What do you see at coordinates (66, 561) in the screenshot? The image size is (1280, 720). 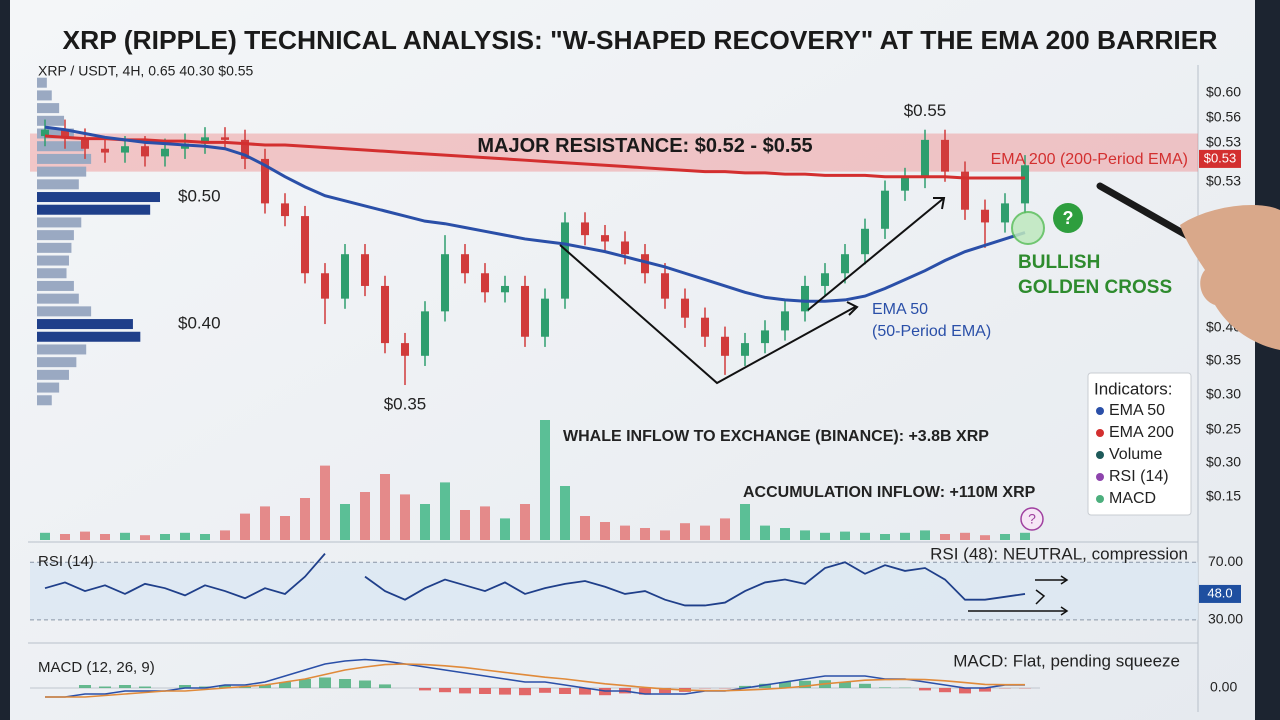 I see `panel-title: RSI (14)` at bounding box center [66, 561].